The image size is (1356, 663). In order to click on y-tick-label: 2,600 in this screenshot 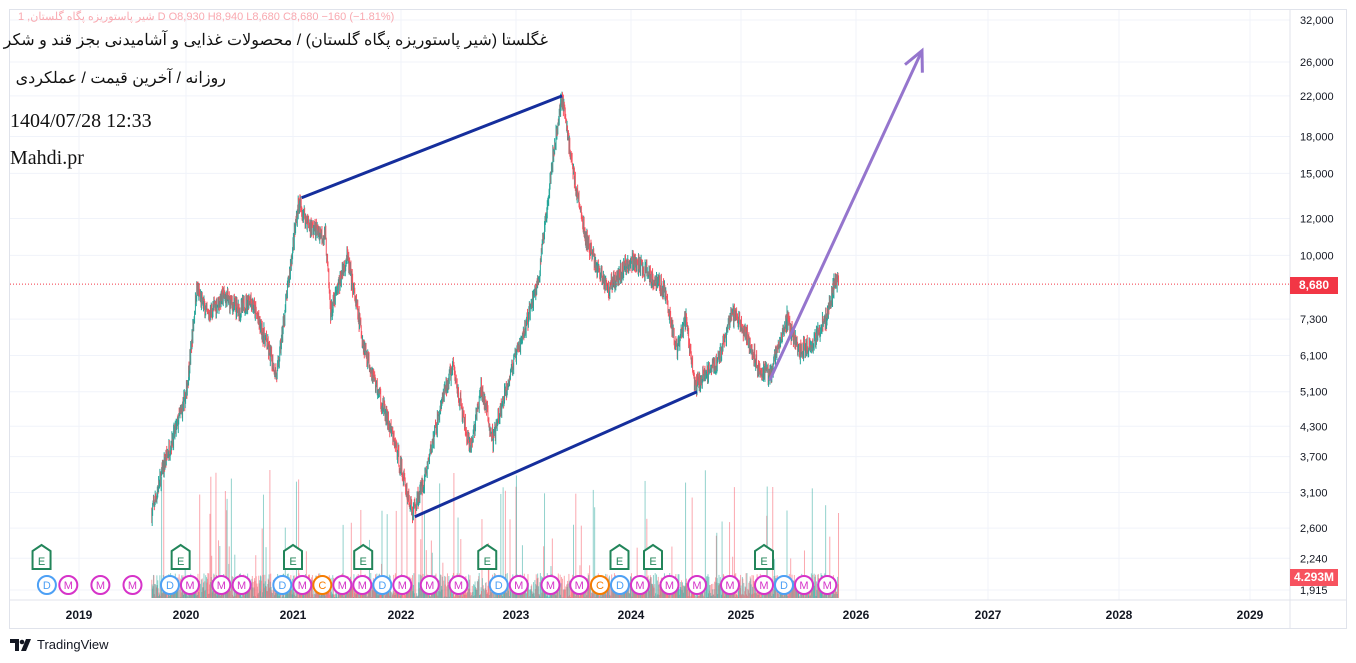, I will do `click(1314, 529)`.